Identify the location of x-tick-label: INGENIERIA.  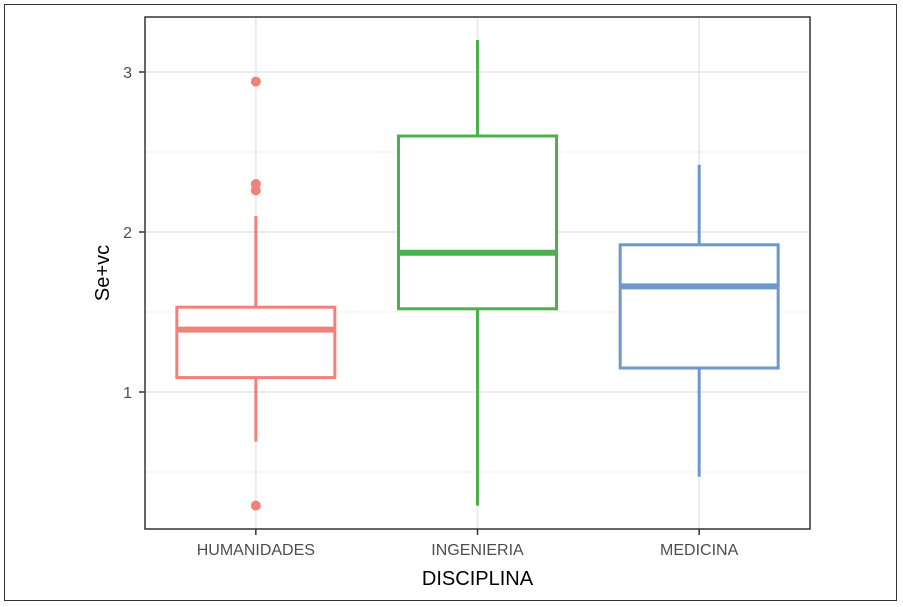
(477, 550).